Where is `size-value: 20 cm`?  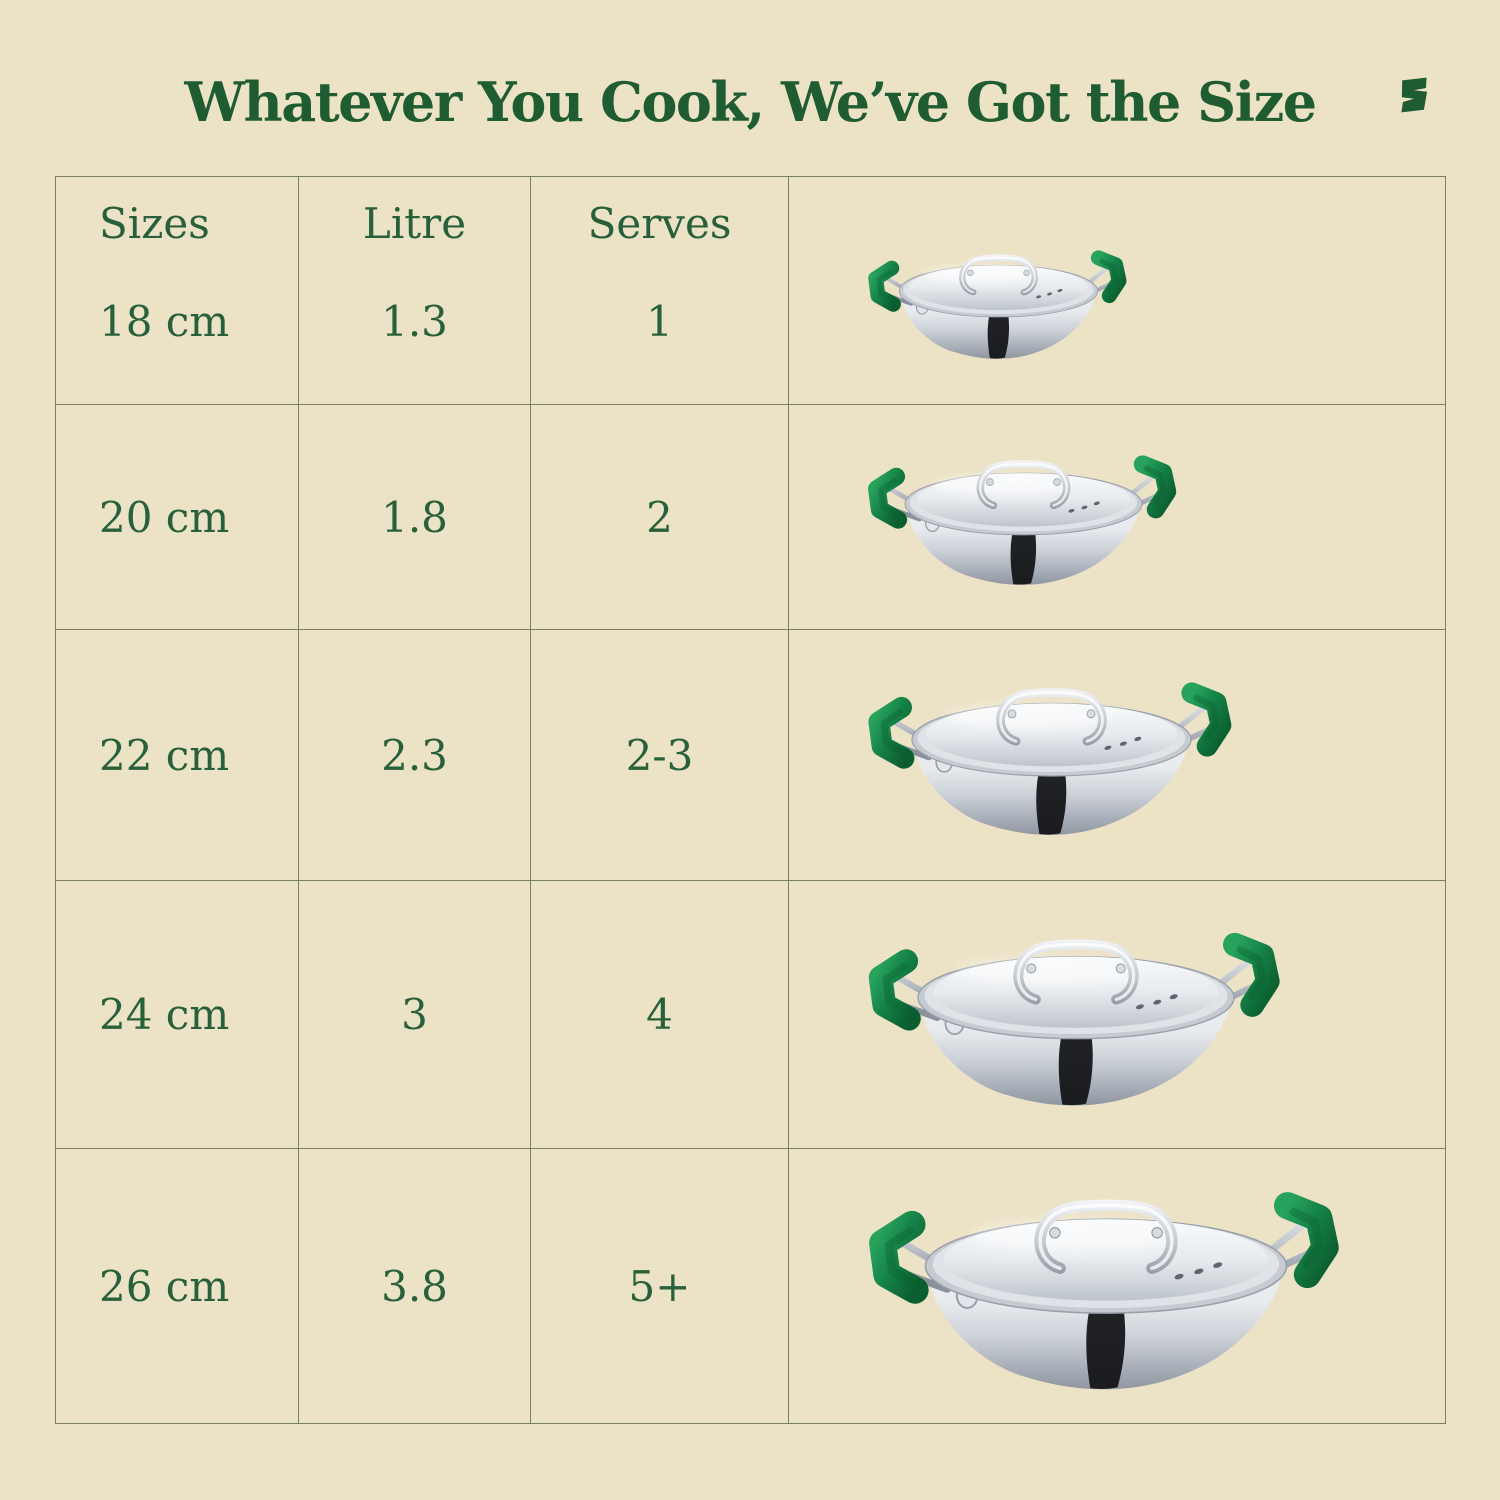 size-value: 20 cm is located at coordinates (164, 517).